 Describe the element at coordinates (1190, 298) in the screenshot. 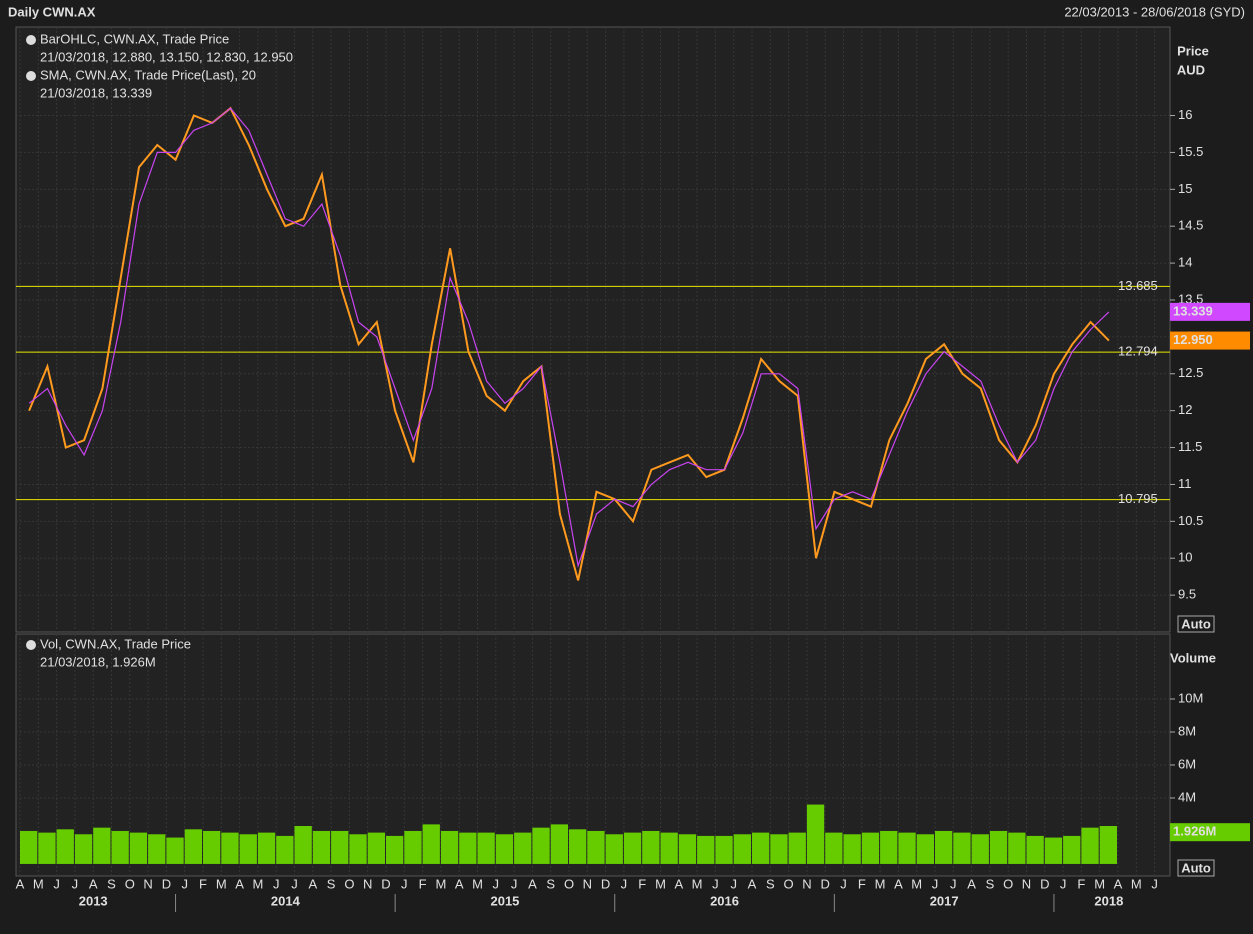

I see `y-tick-label: 13.5` at that location.